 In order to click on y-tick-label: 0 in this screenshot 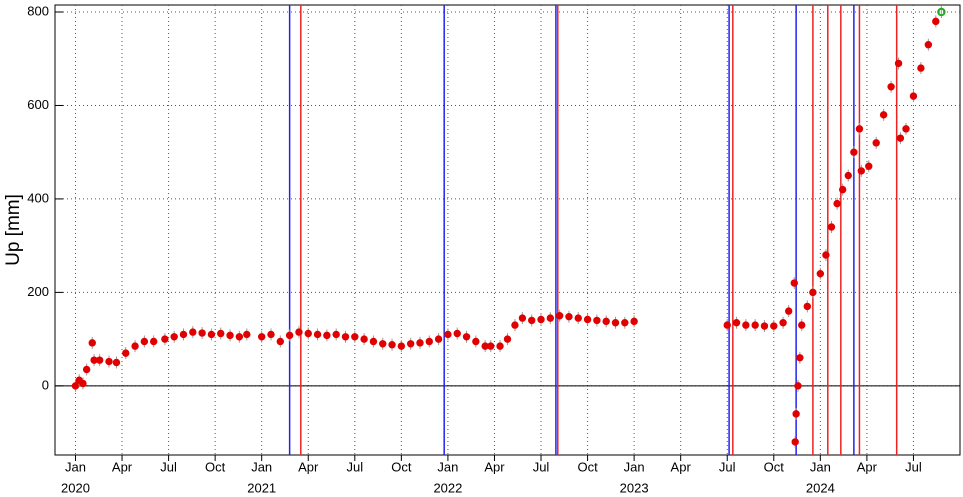, I will do `click(45, 384)`.